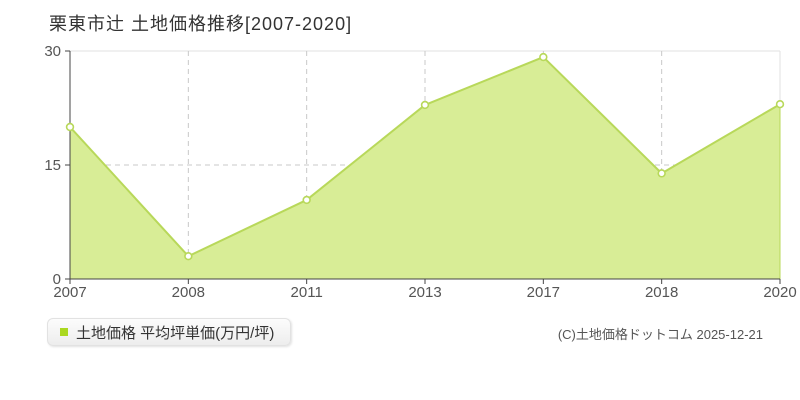 The height and width of the screenshot is (400, 800). I want to click on legend: 土地価格 平均坪単価(万円/坪), so click(169, 332).